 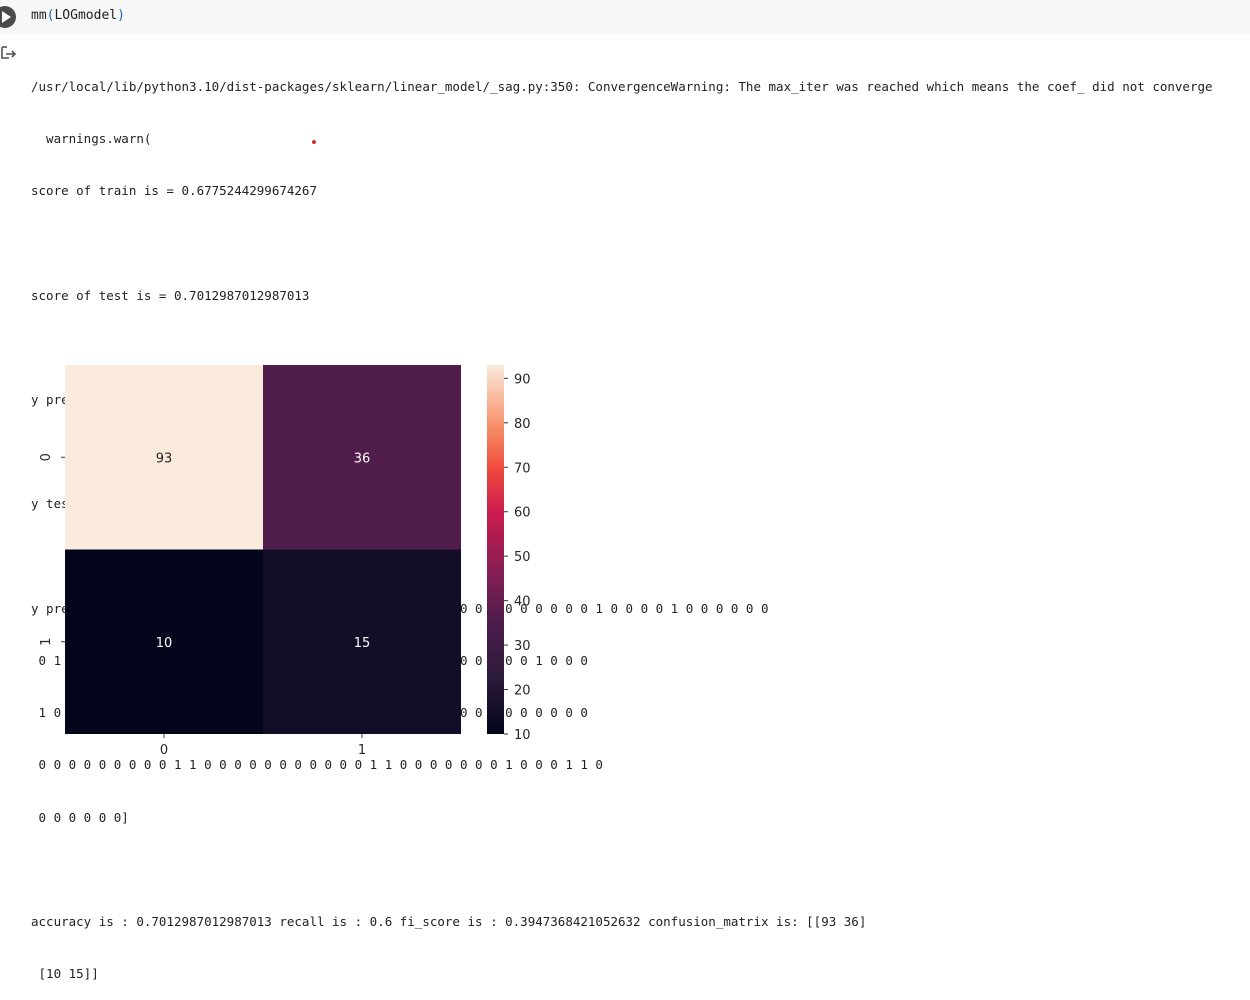 I want to click on heatmap-cells, so click(x=263, y=549).